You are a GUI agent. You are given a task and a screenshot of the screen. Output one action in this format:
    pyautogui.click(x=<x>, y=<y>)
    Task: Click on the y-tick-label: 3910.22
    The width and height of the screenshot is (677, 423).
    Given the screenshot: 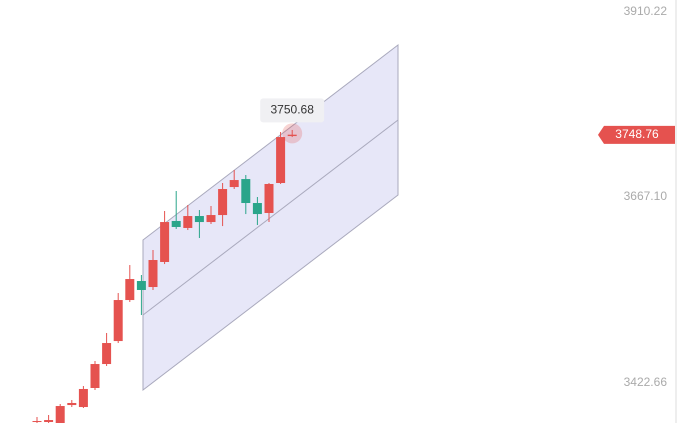 What is the action you would take?
    pyautogui.click(x=646, y=11)
    